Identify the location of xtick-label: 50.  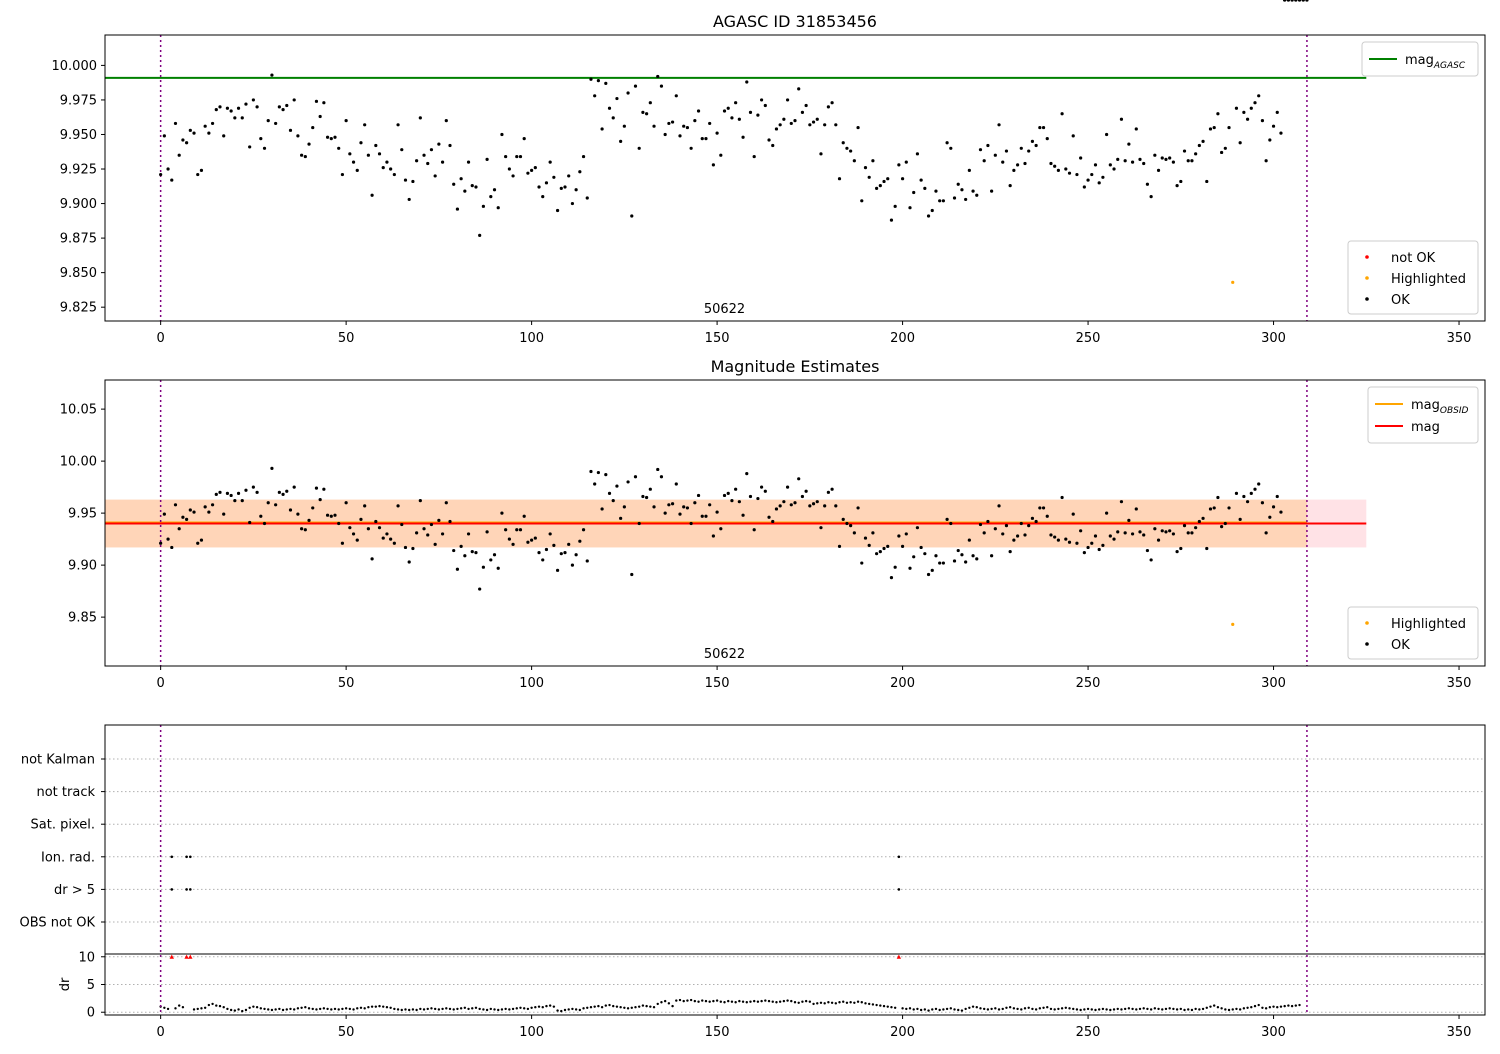
(346, 1032).